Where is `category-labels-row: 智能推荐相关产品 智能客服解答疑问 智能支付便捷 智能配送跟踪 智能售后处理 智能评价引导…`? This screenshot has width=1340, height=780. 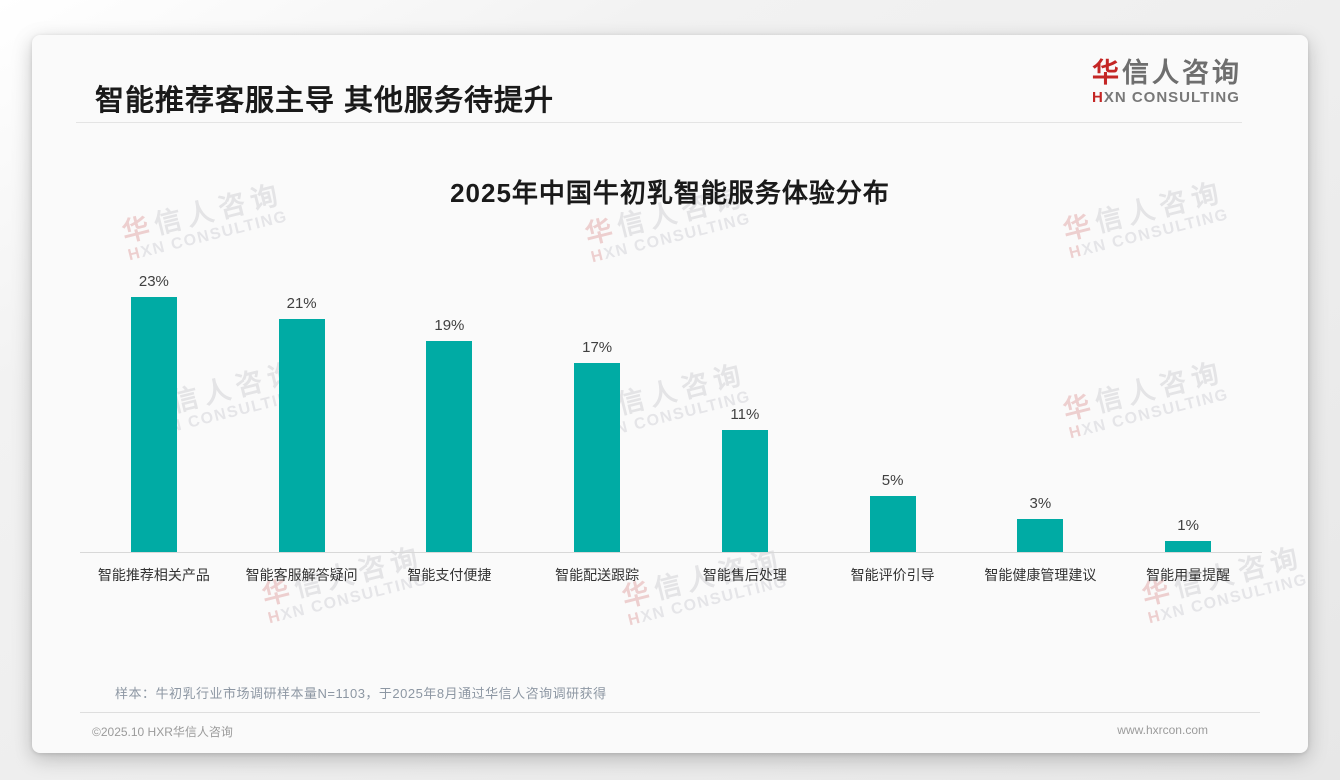
category-labels-row: 智能推荐相关产品 智能客服解答疑问 智能支付便捷 智能配送跟踪 智能售后处理 智能评价引导… is located at coordinates (671, 575).